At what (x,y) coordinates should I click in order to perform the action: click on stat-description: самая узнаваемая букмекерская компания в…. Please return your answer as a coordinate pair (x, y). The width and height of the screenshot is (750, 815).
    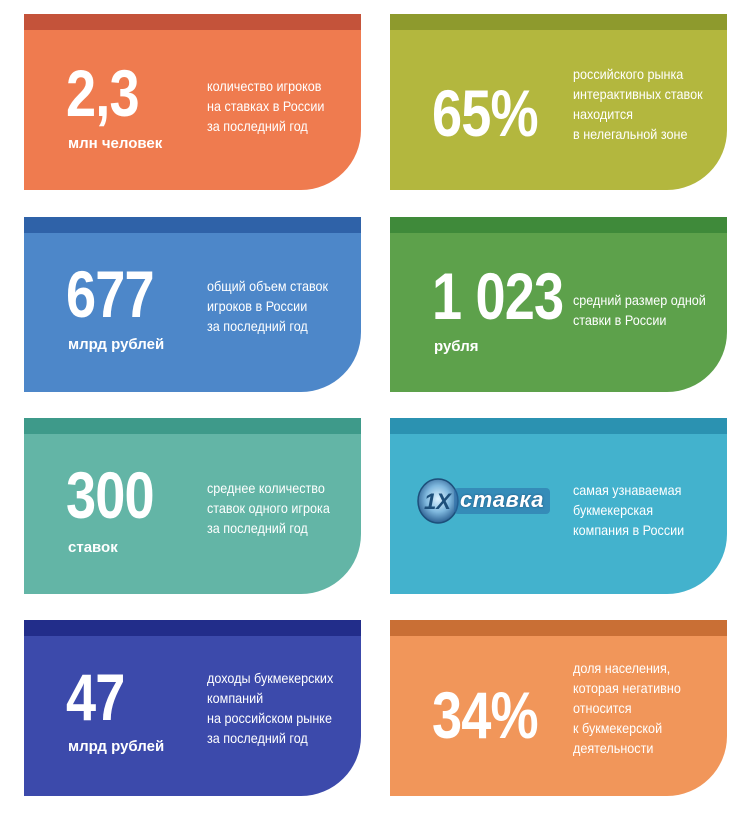
    Looking at the image, I should click on (629, 510).